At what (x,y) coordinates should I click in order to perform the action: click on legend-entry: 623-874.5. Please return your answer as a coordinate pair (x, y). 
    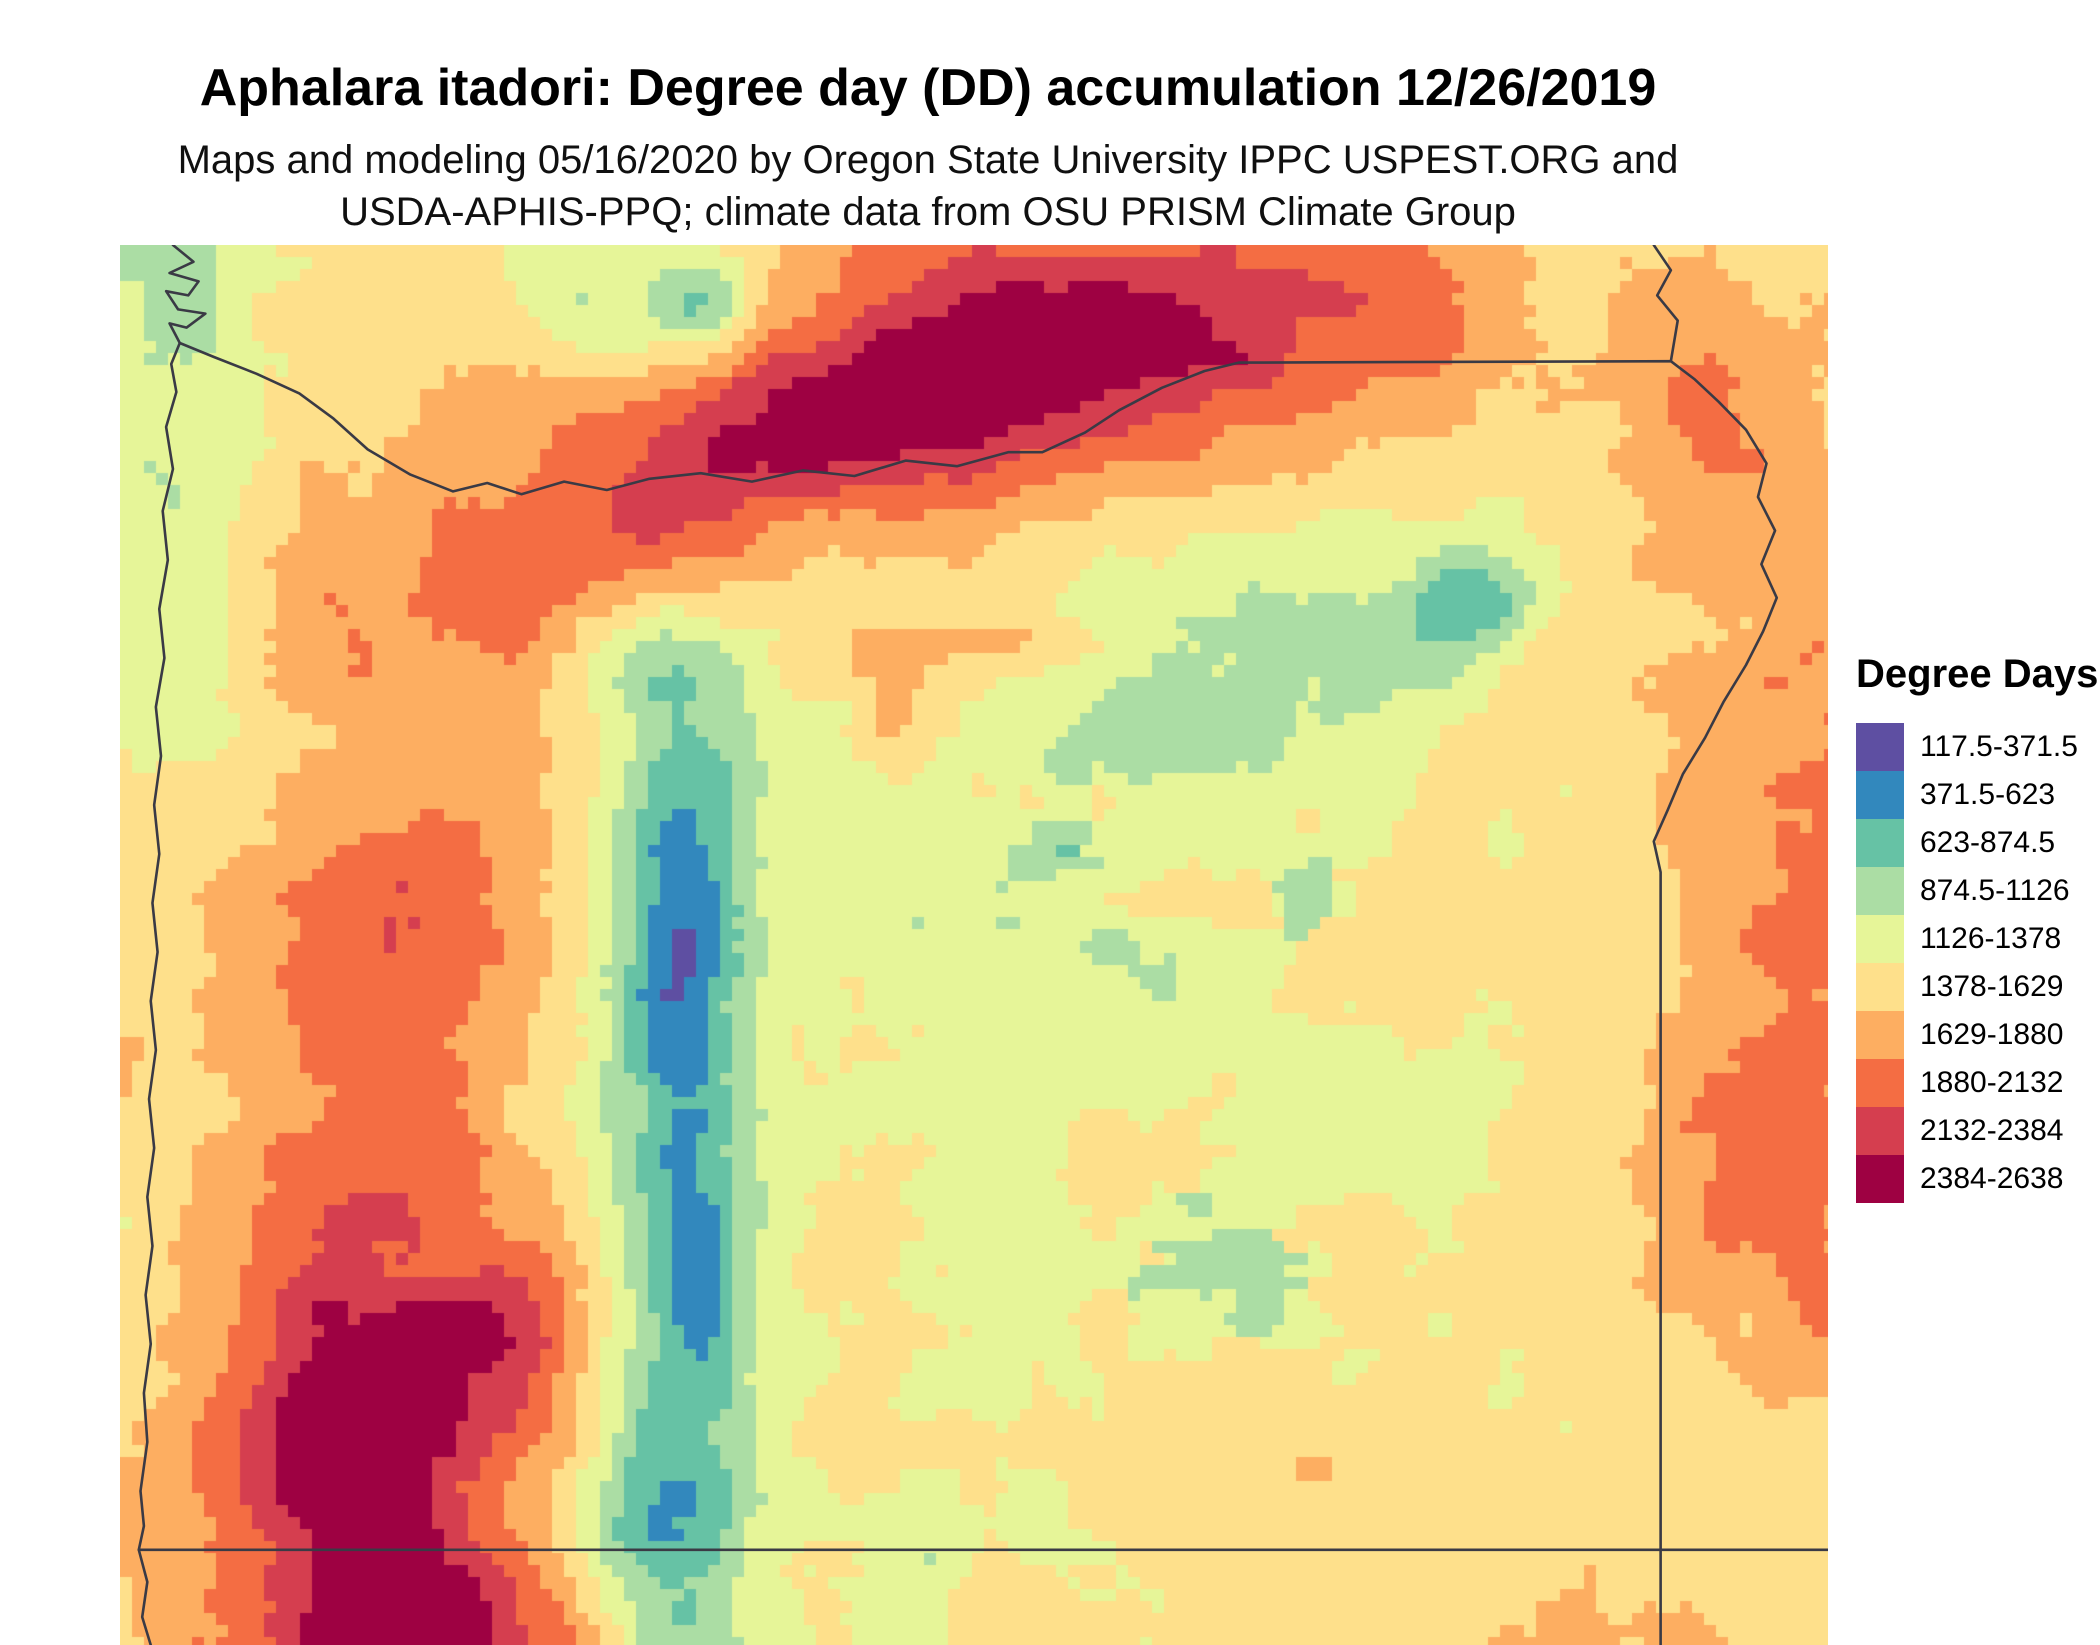
    Looking at the image, I should click on (1978, 843).